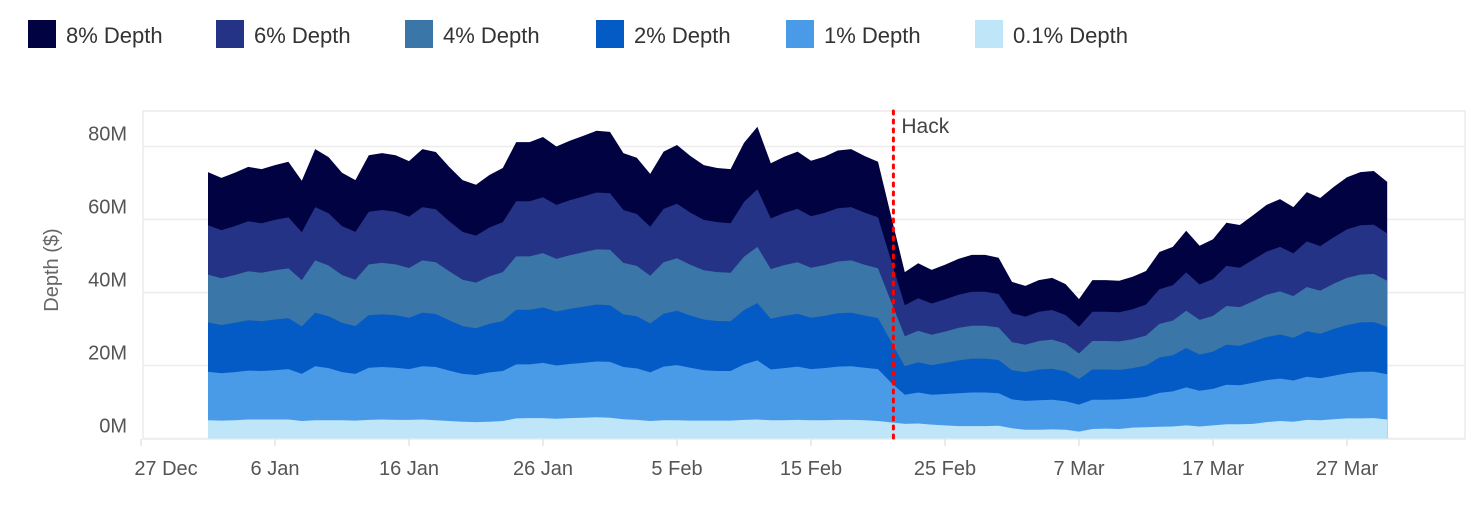 This screenshot has width=1484, height=509. What do you see at coordinates (107, 354) in the screenshot?
I see `y-tick-label: 20M` at bounding box center [107, 354].